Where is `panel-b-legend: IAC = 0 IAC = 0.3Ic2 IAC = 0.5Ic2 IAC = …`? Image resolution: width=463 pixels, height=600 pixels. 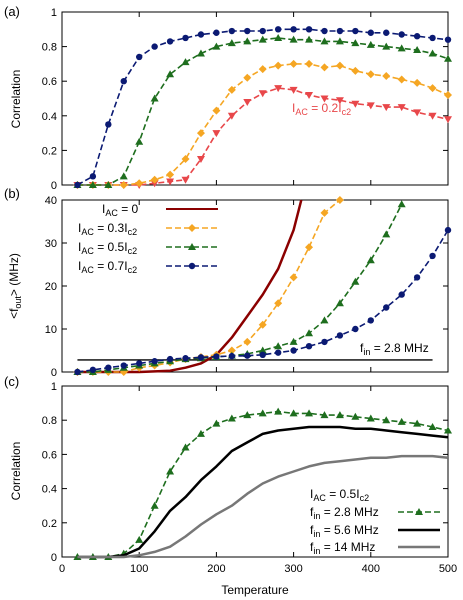
panel-b-legend: IAC = 0 IAC = 0.3Ic2 IAC = 0.5Ic2 IAC = … is located at coordinates (148, 238).